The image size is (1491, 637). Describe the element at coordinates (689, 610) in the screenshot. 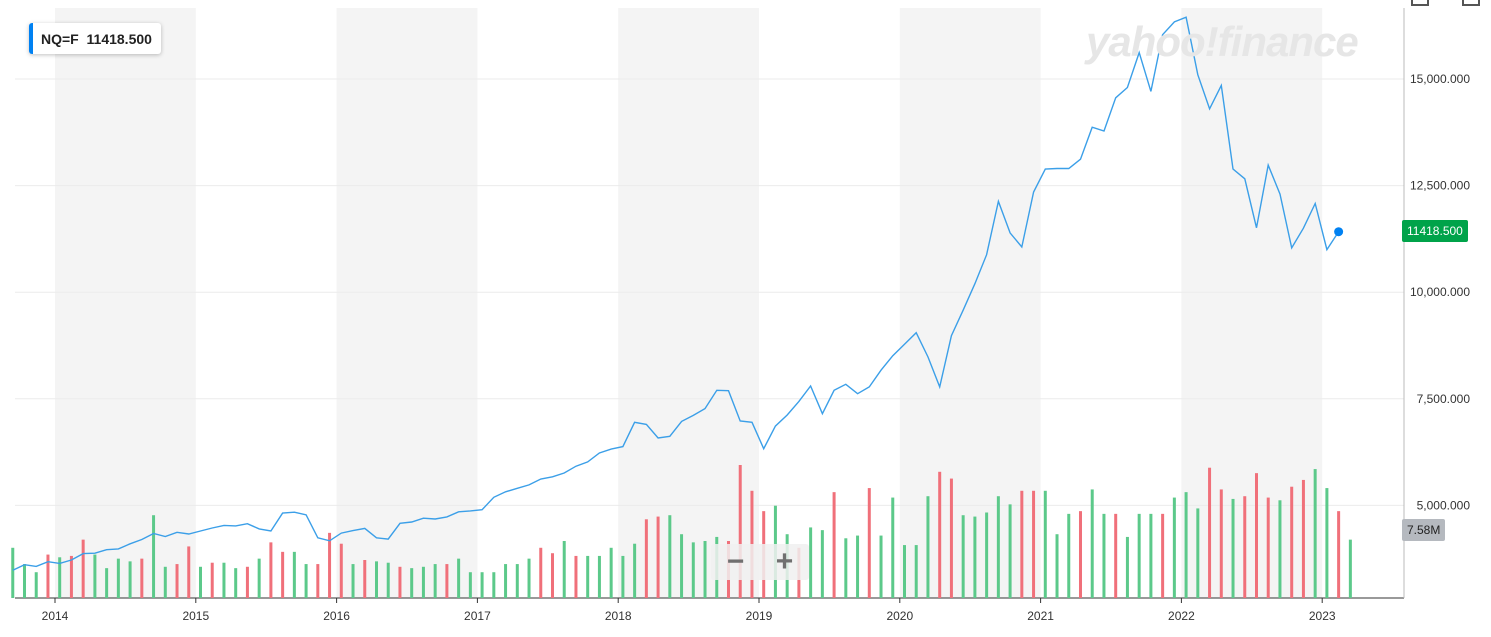

I see `x-axis: 2014 2015 2016 2017 2018 2019 2020 2021 2022 2023` at that location.